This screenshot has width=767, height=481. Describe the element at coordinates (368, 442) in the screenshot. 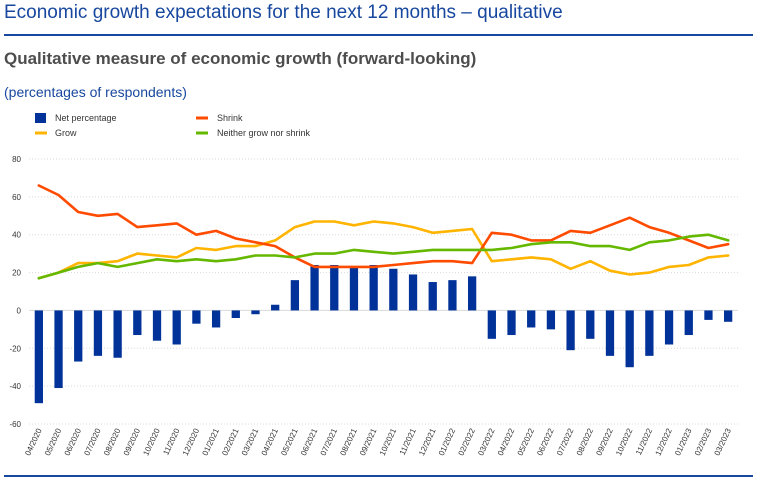

I see `x-tick-label: 09/2021` at that location.